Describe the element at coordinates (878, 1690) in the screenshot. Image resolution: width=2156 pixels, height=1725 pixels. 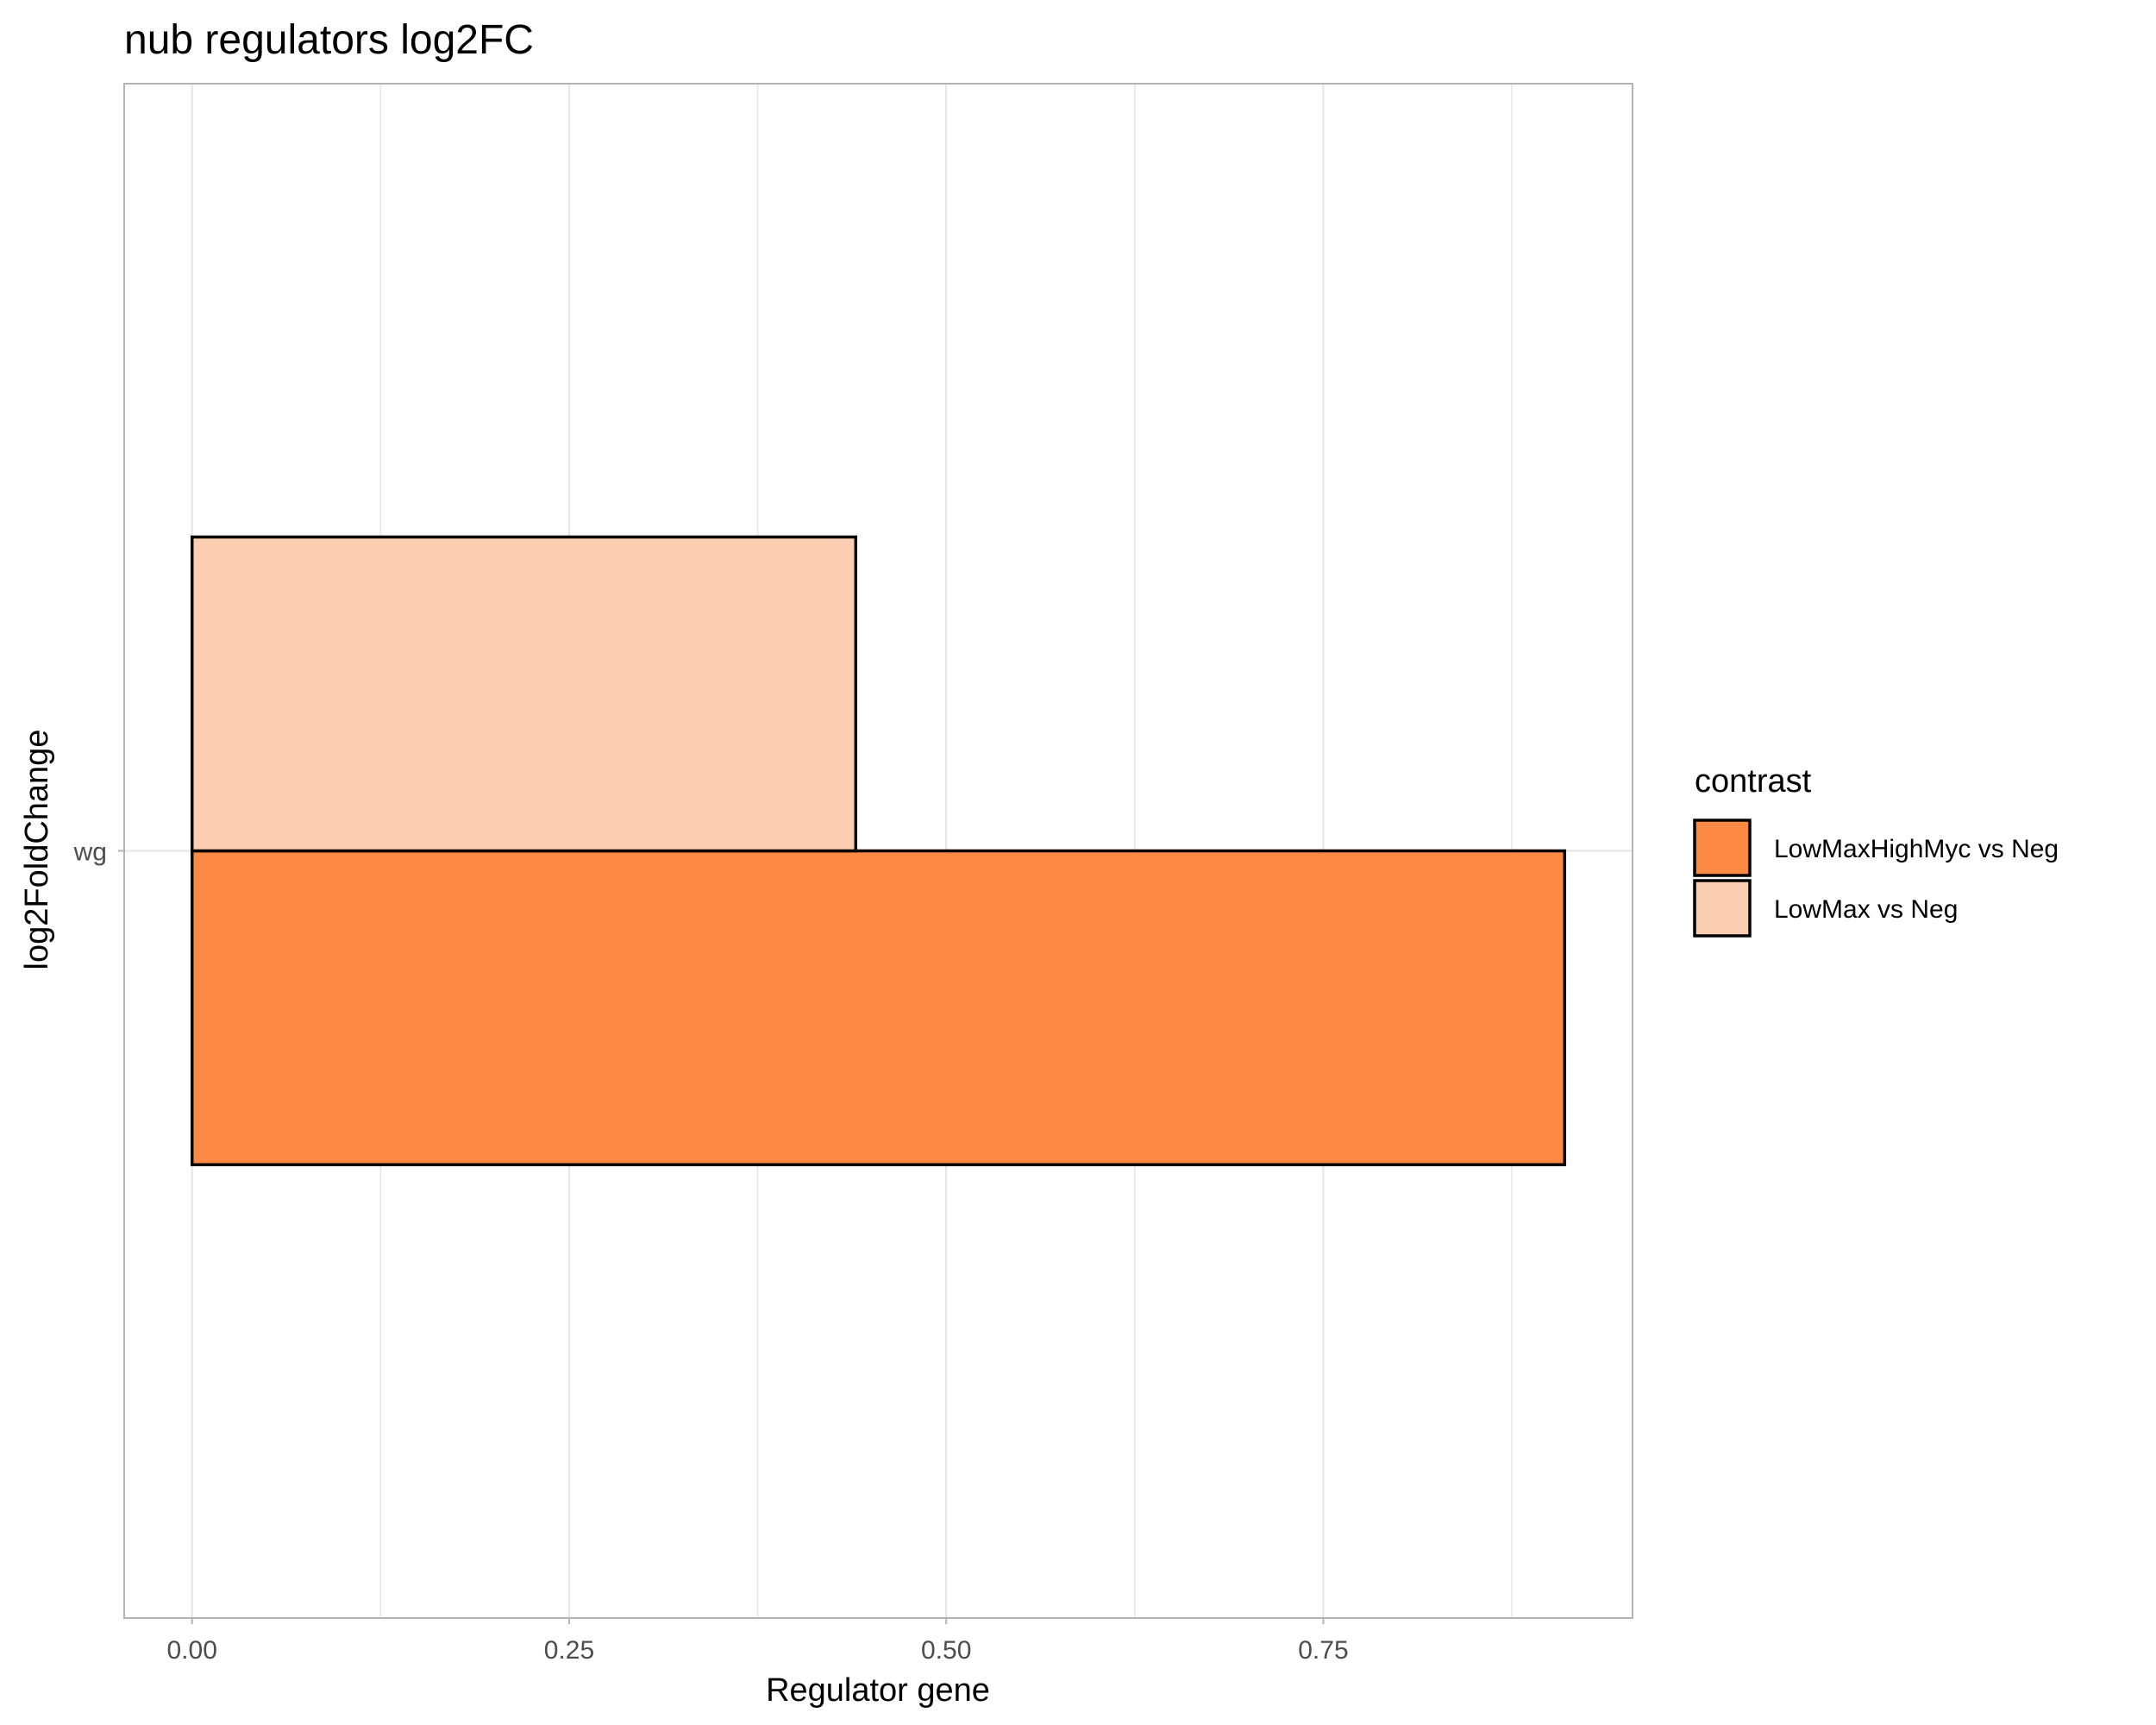
I see `x-axis-title: Regulator gene` at that location.